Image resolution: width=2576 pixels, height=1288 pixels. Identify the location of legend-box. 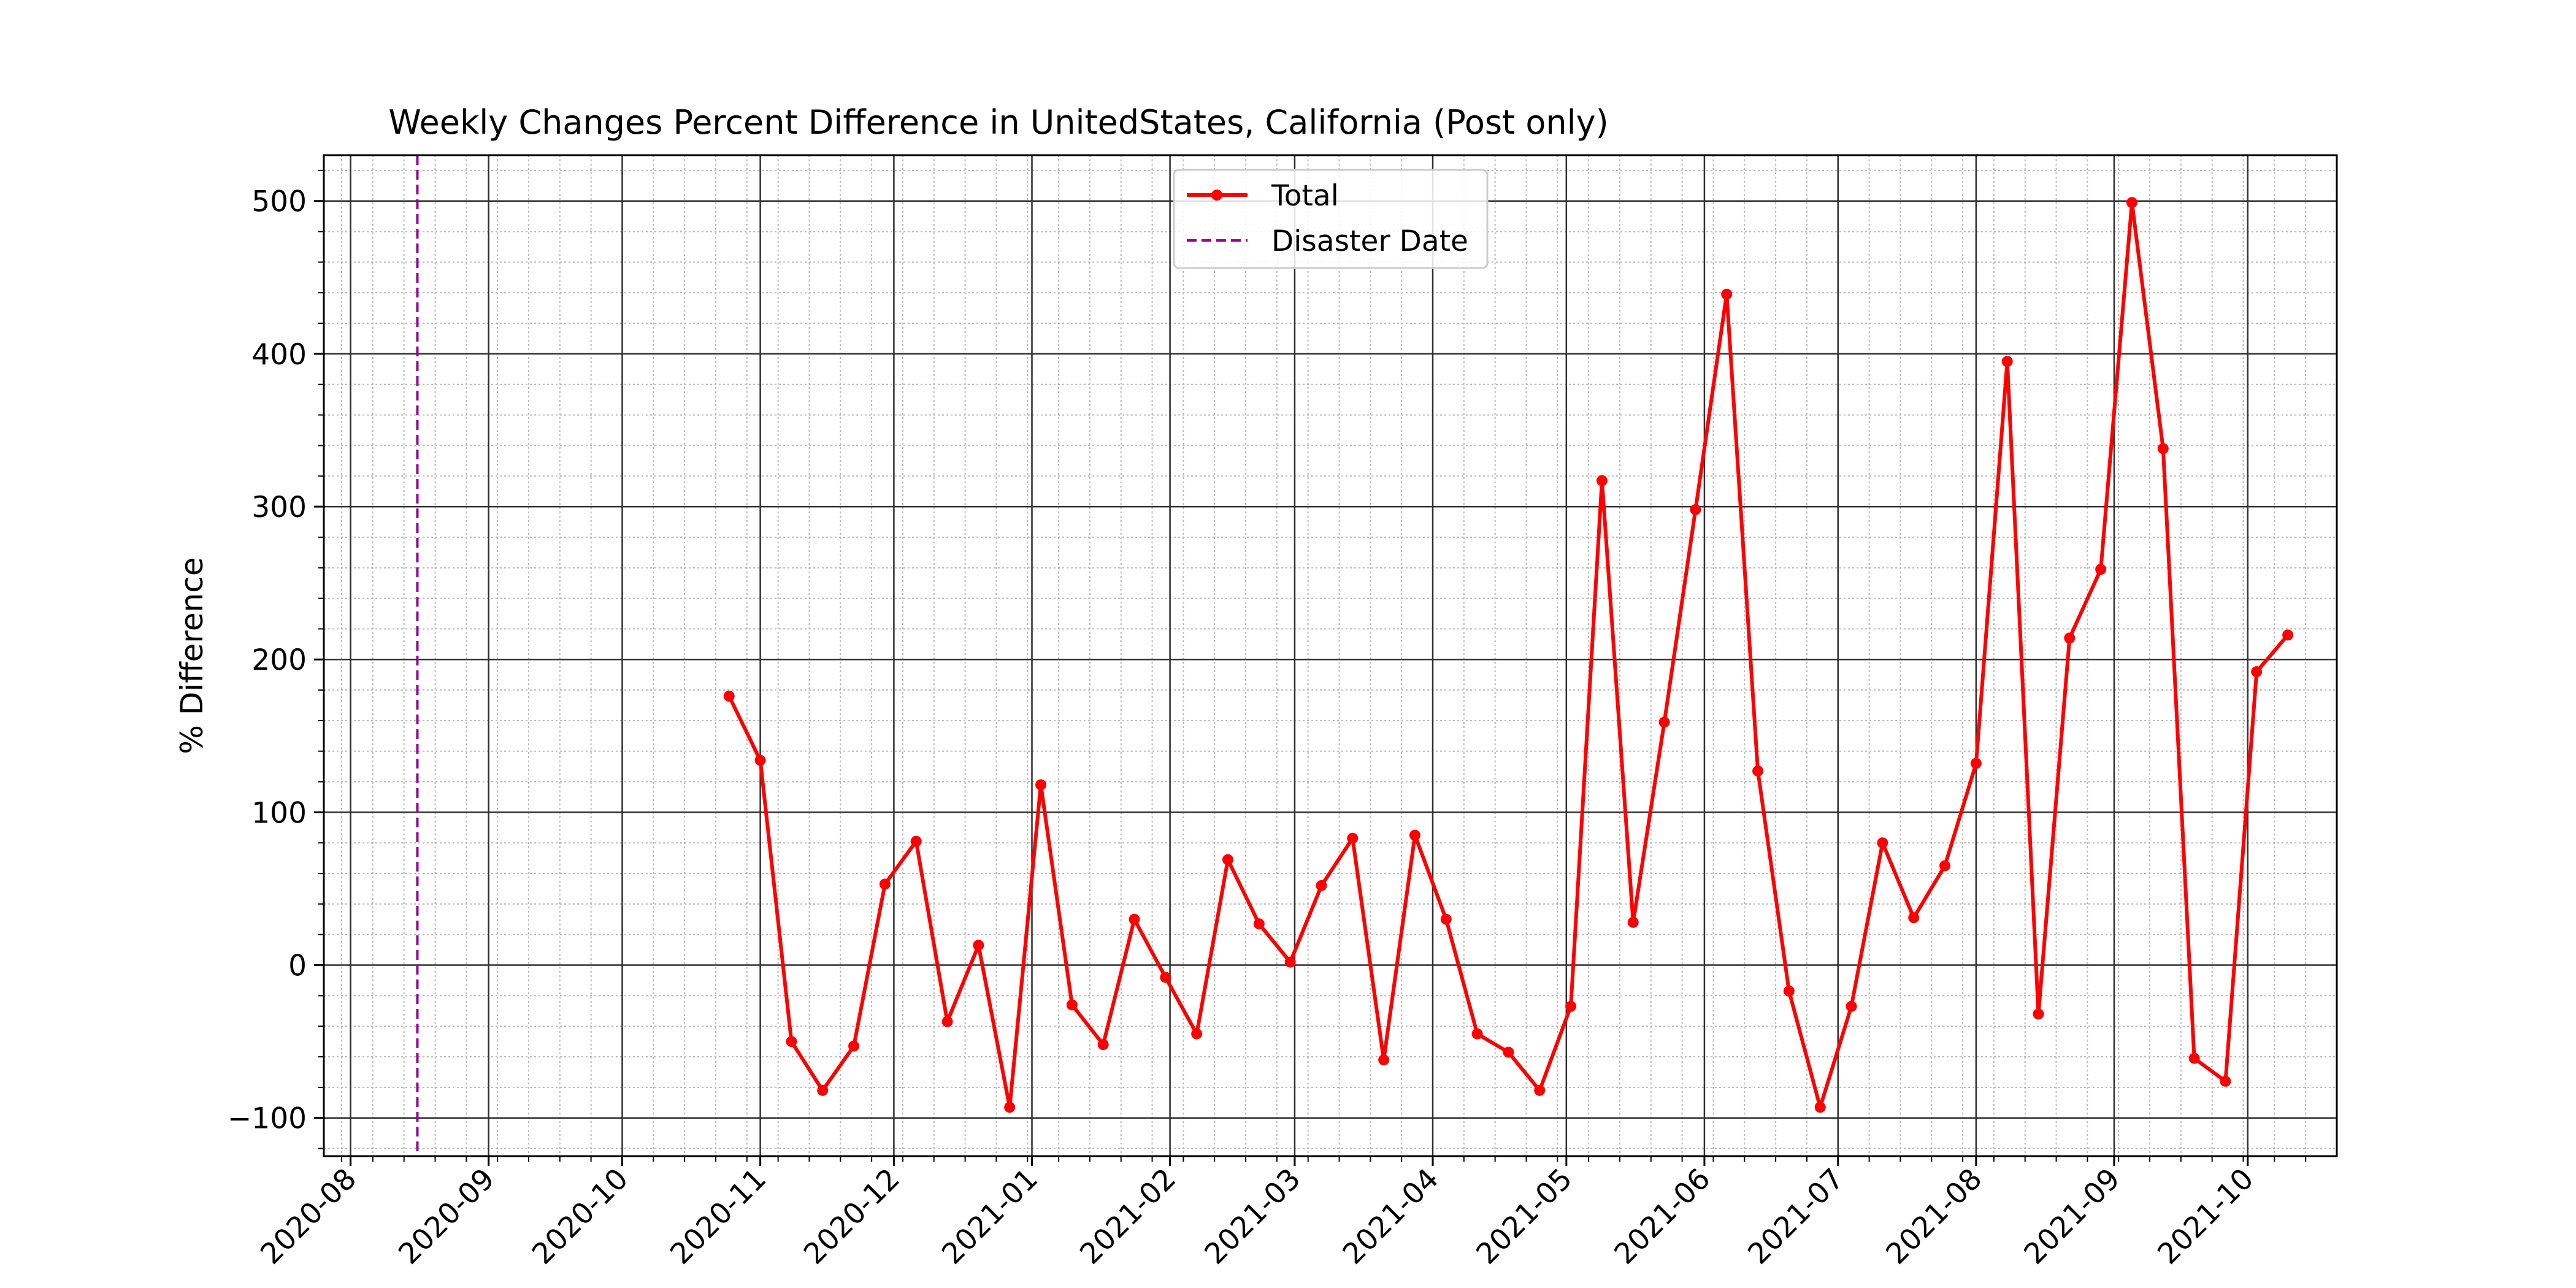
(1331, 219).